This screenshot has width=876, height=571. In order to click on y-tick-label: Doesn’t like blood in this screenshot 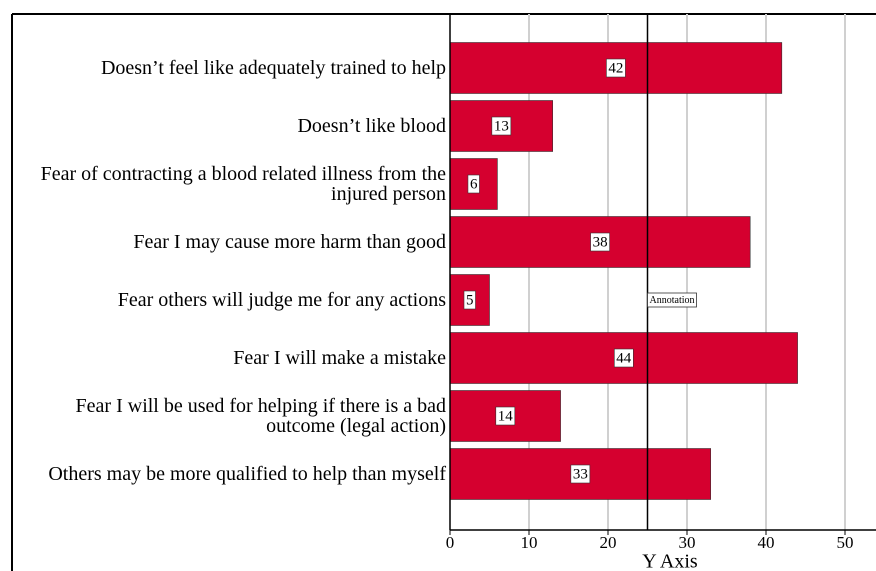, I will do `click(371, 126)`.